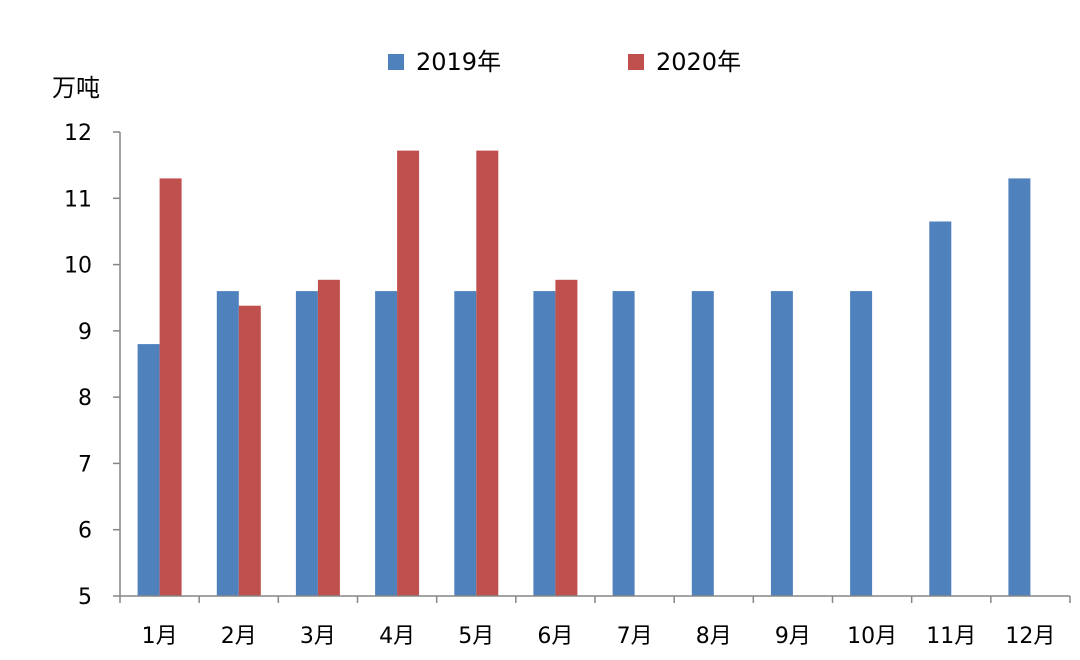  I want to click on x-tick-label: 11月, so click(951, 636).